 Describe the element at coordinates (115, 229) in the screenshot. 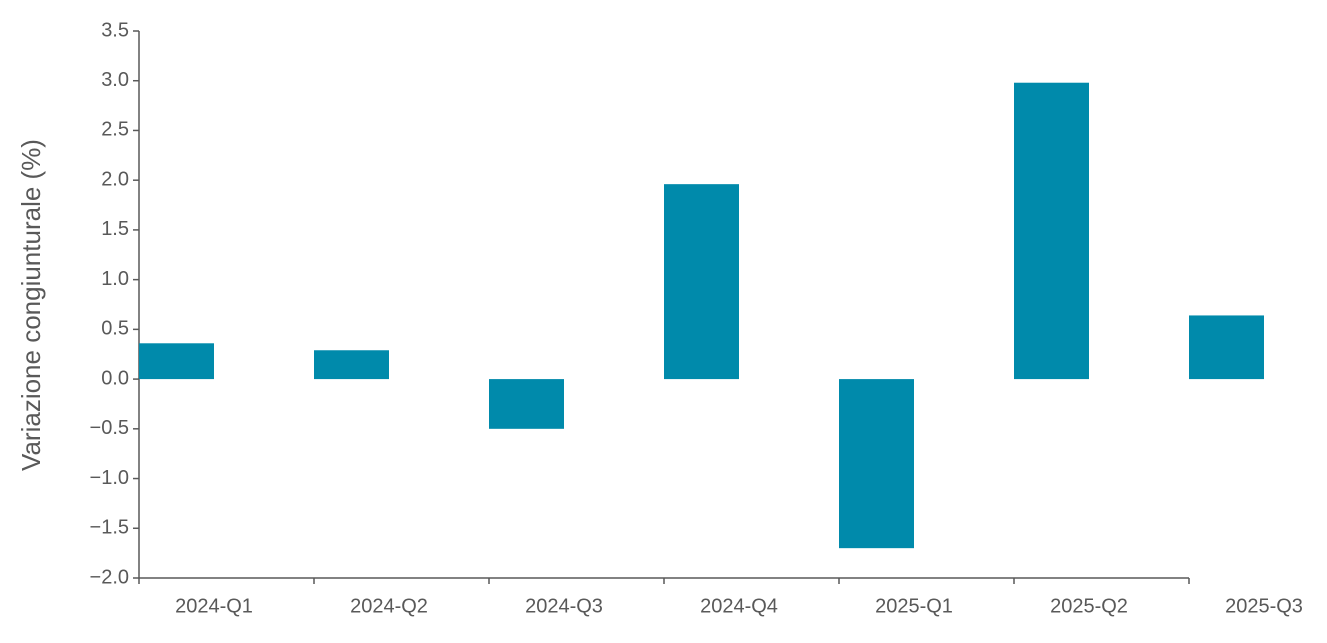

I see `y-tick-label: 1.5` at that location.